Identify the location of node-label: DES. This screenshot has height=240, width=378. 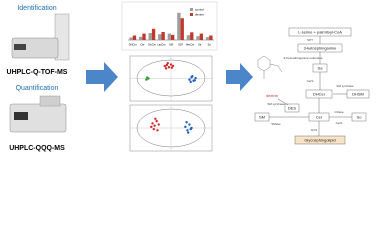
(292, 107).